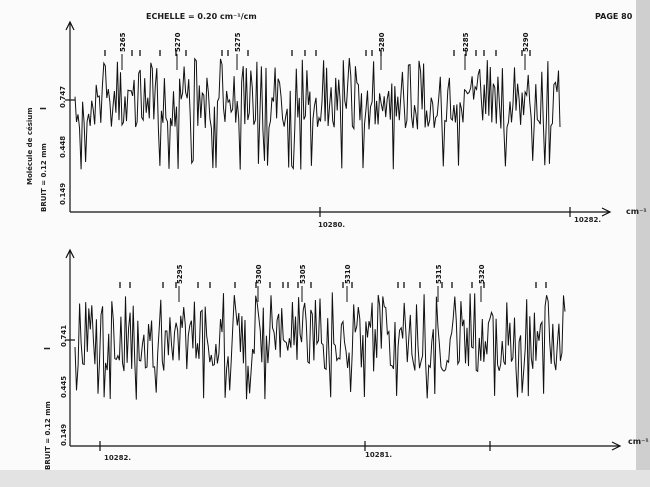 The width and height of the screenshot is (650, 487). What do you see at coordinates (636, 211) in the screenshot?
I see `panel-1-unit: cm⁻¹` at bounding box center [636, 211].